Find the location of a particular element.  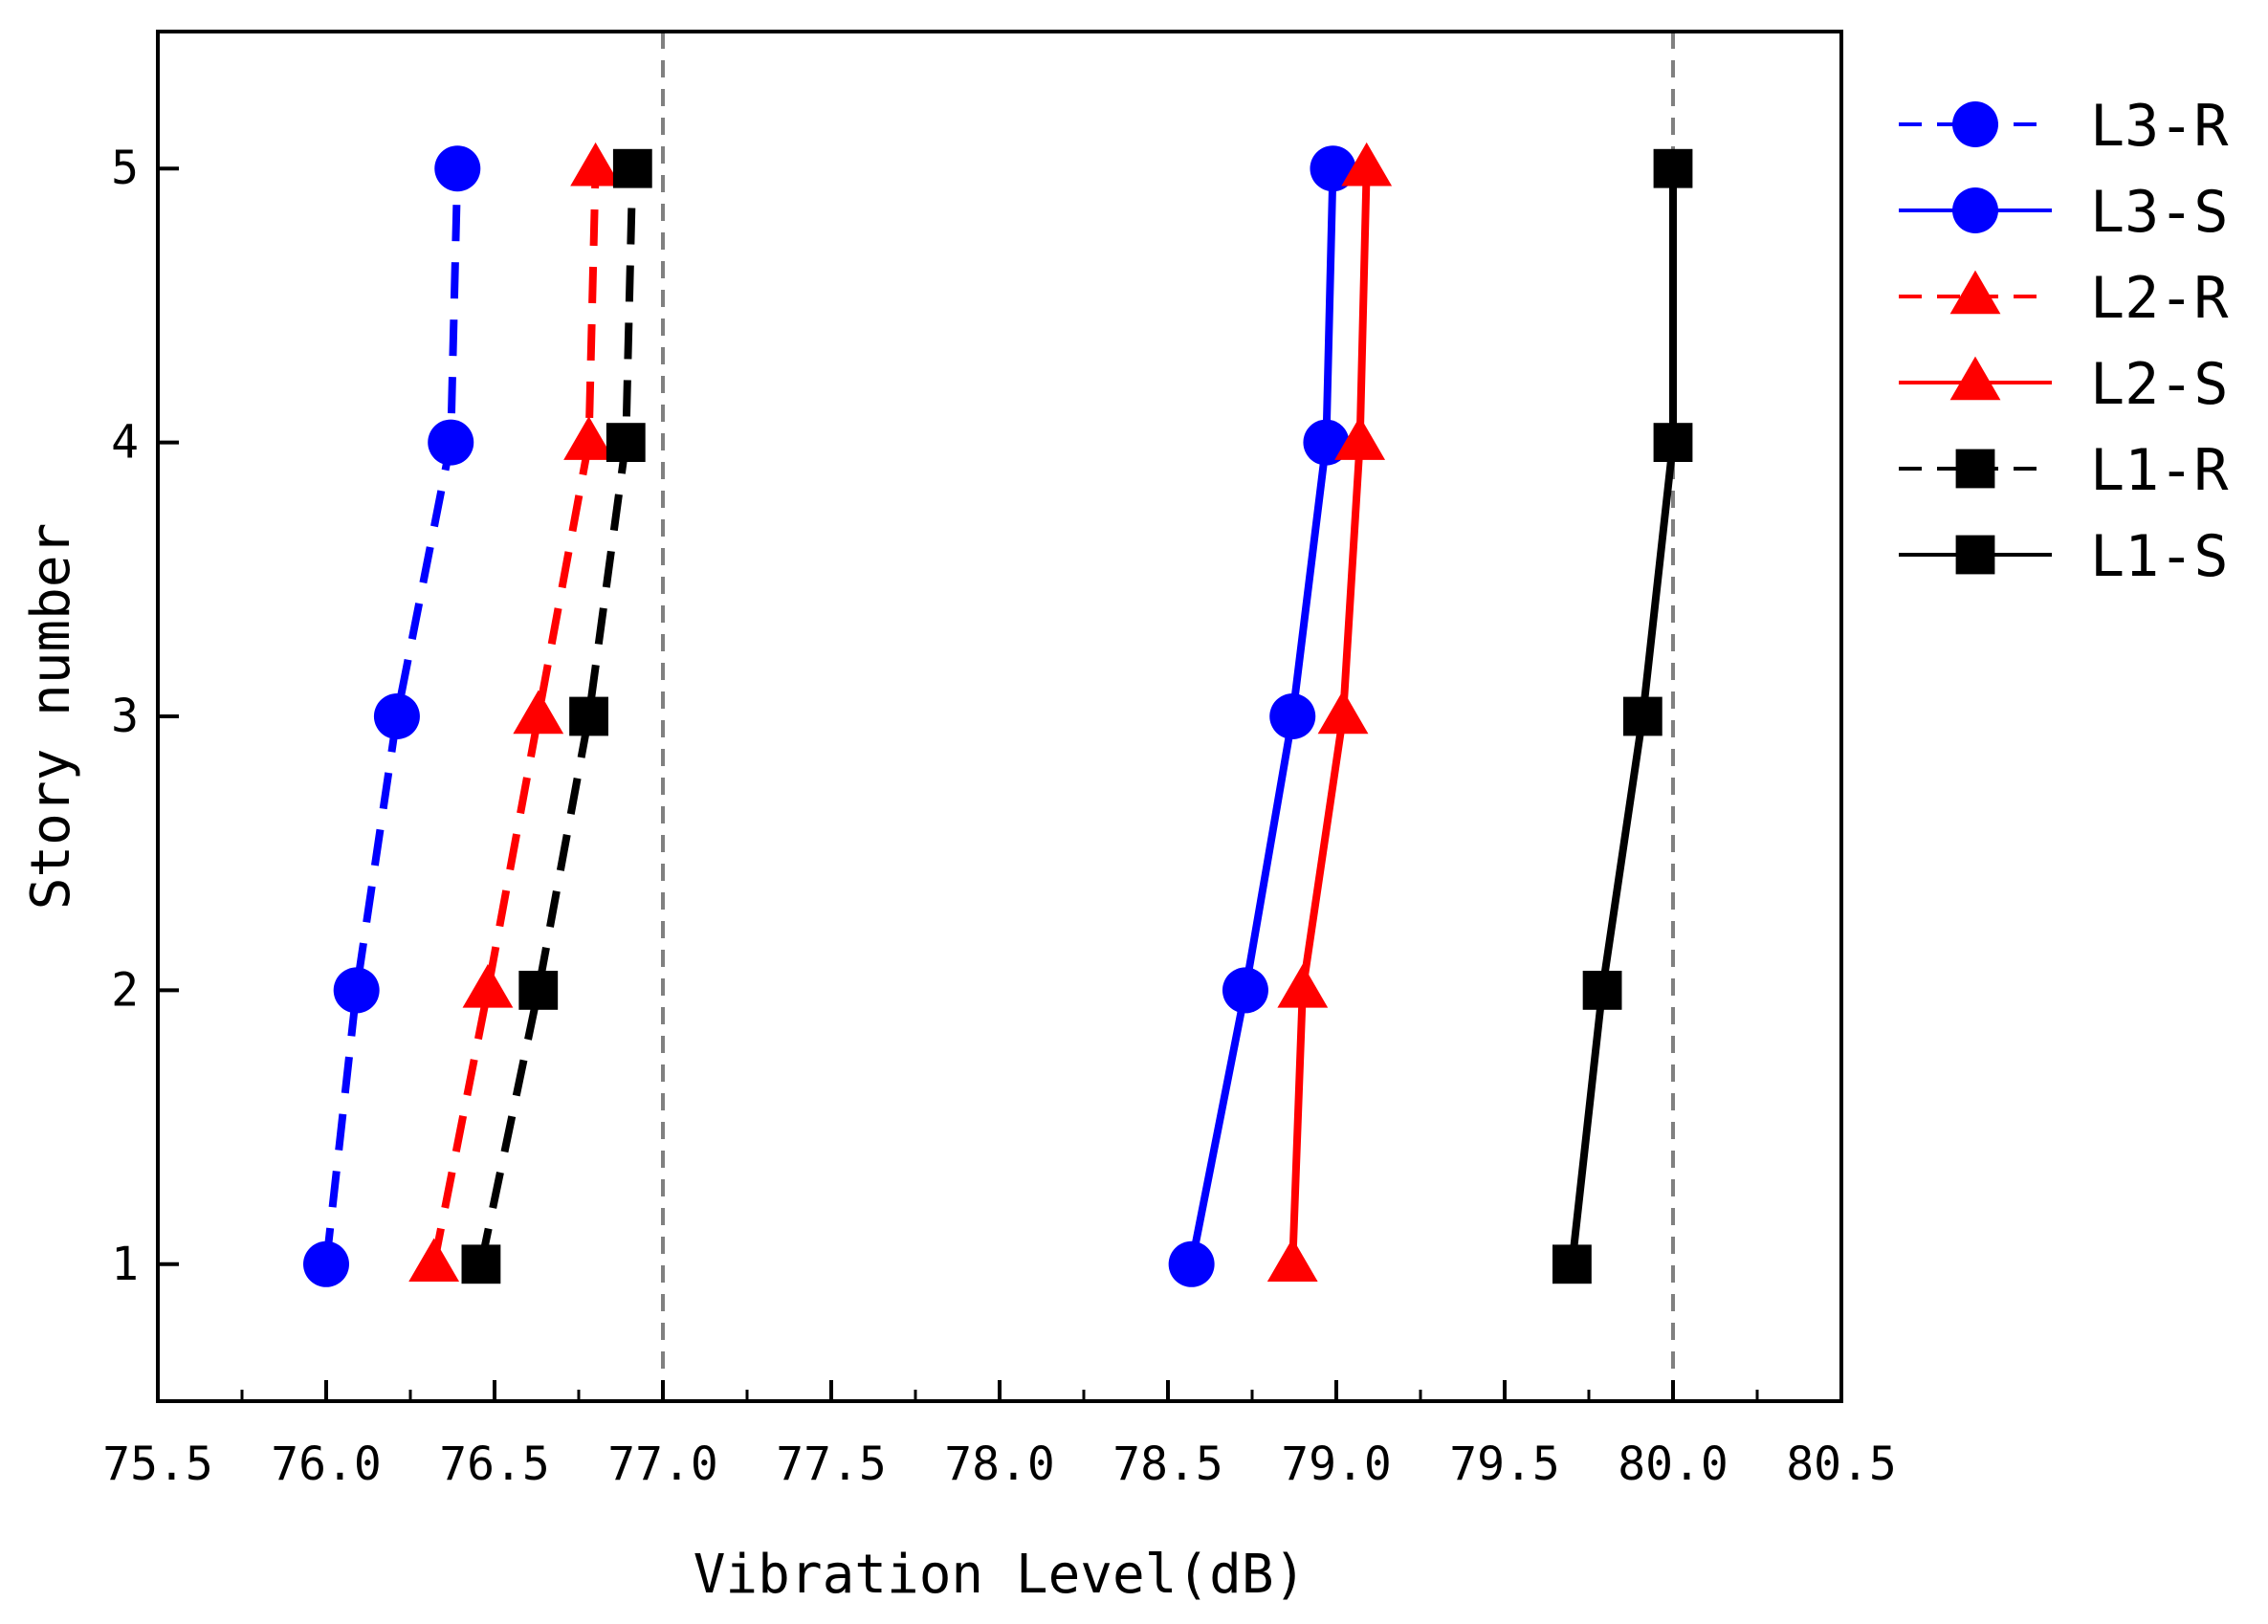

series-line-L1-R is located at coordinates (557, 717).